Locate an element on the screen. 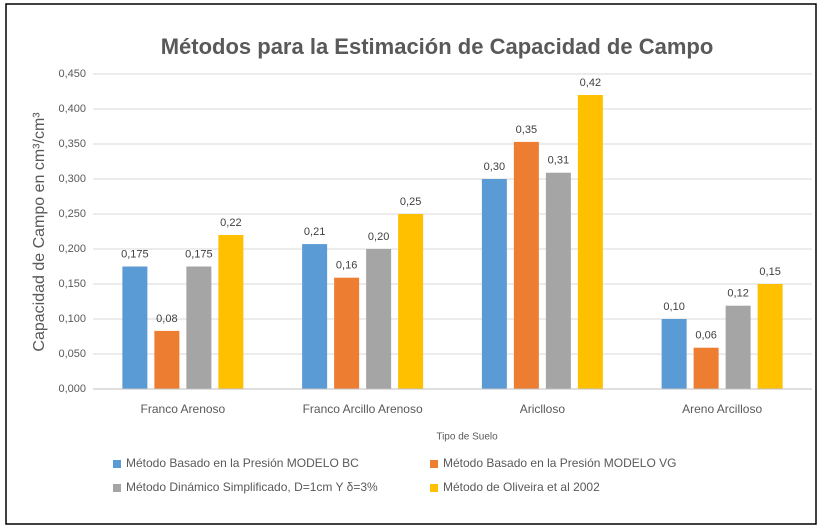 This screenshot has width=819, height=526. y-tick-label: 0,300 is located at coordinates (72, 179).